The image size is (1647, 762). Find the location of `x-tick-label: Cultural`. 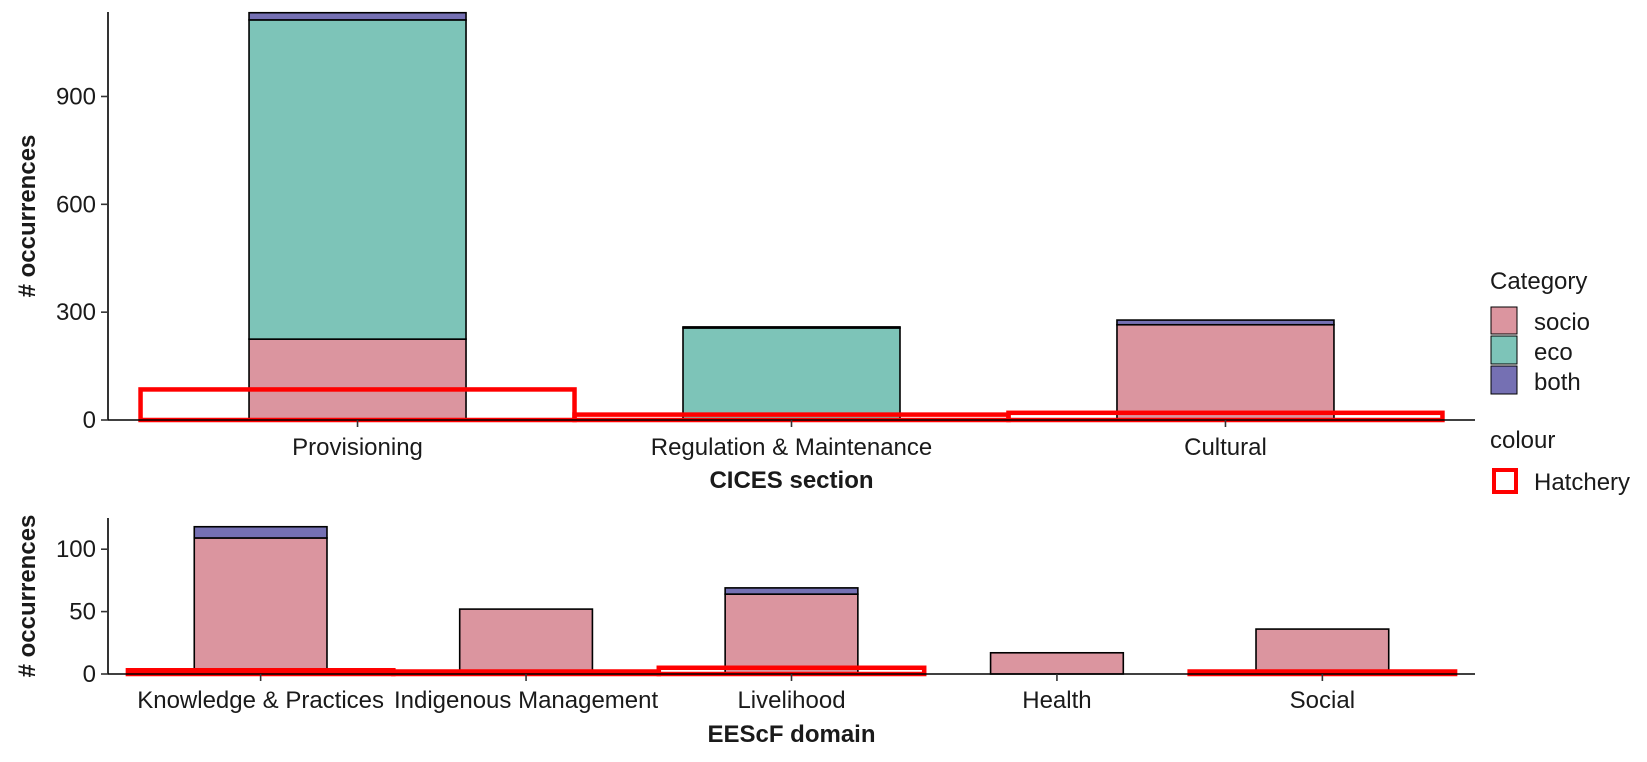

x-tick-label: Cultural is located at coordinates (1225, 447).